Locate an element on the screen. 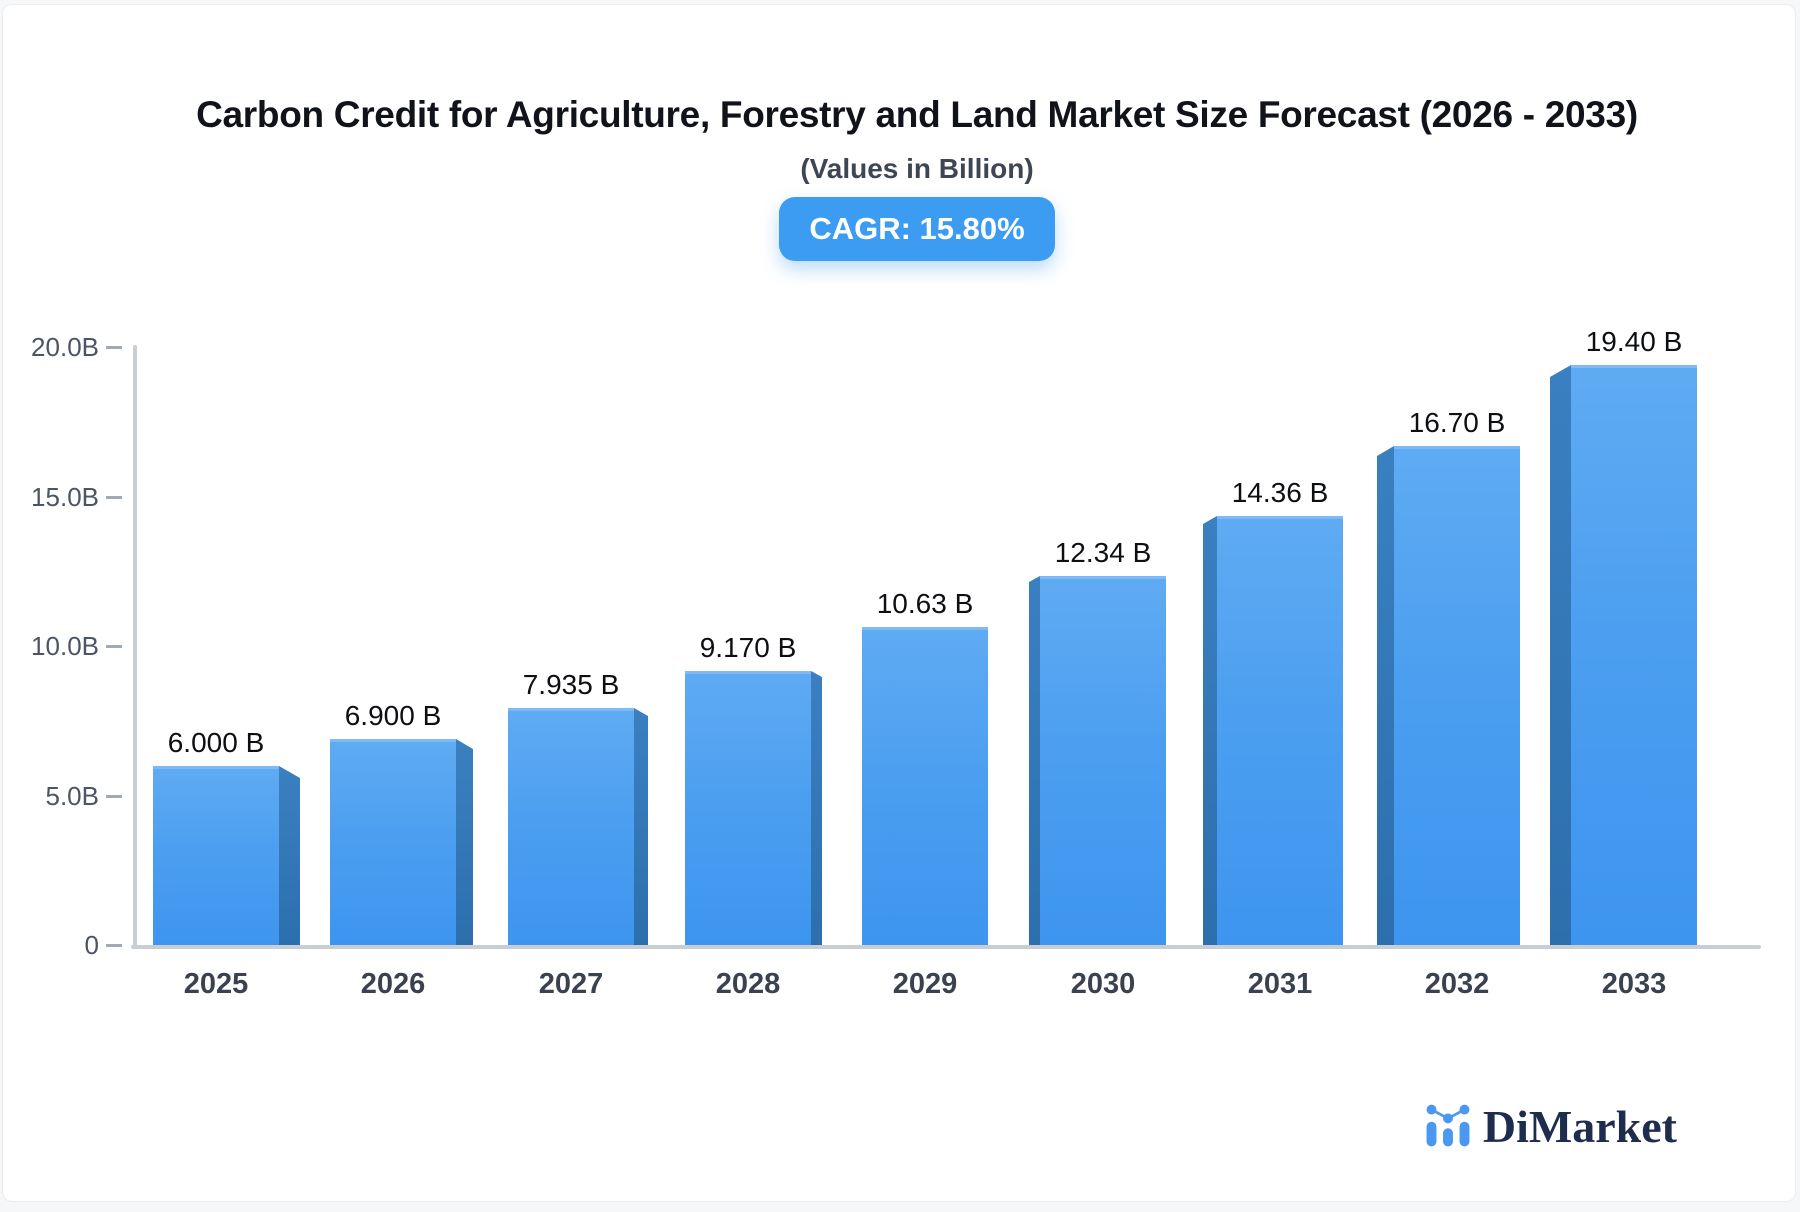  bar-value-label: 12.34 B is located at coordinates (1103, 552).